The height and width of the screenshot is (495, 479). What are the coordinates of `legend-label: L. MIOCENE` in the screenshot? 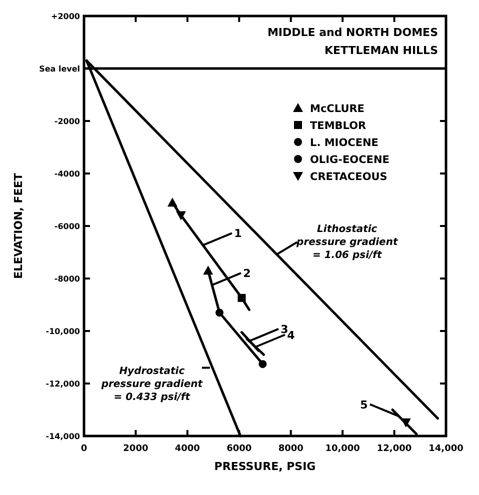 It's located at (344, 143).